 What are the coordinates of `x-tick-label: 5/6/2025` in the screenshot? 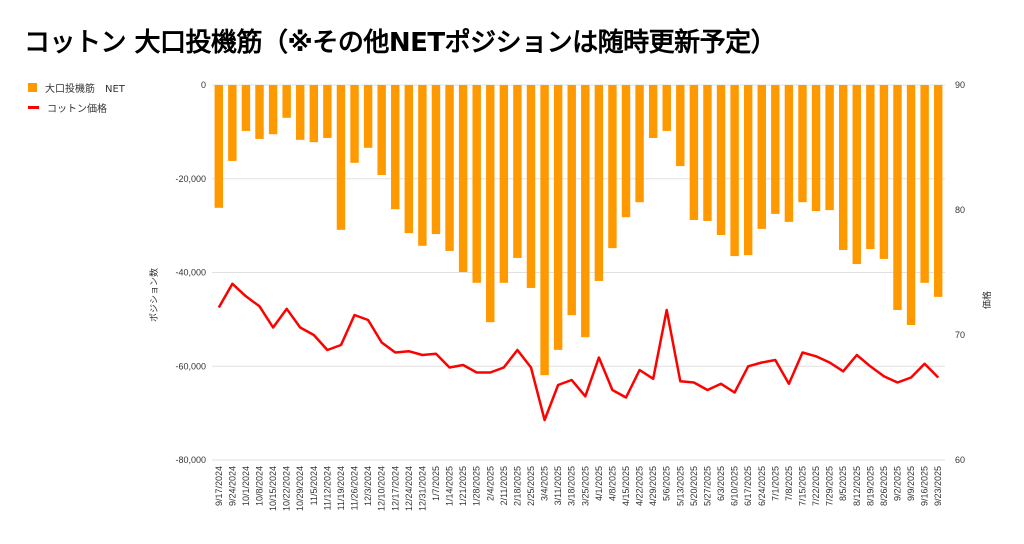 It's located at (667, 483).